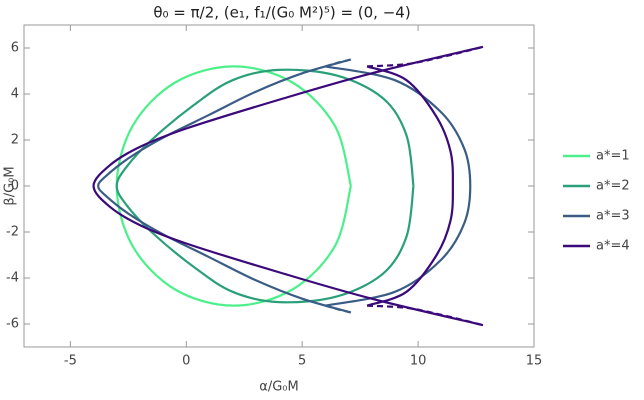  I want to click on legend-label: a*=3, so click(613, 216).